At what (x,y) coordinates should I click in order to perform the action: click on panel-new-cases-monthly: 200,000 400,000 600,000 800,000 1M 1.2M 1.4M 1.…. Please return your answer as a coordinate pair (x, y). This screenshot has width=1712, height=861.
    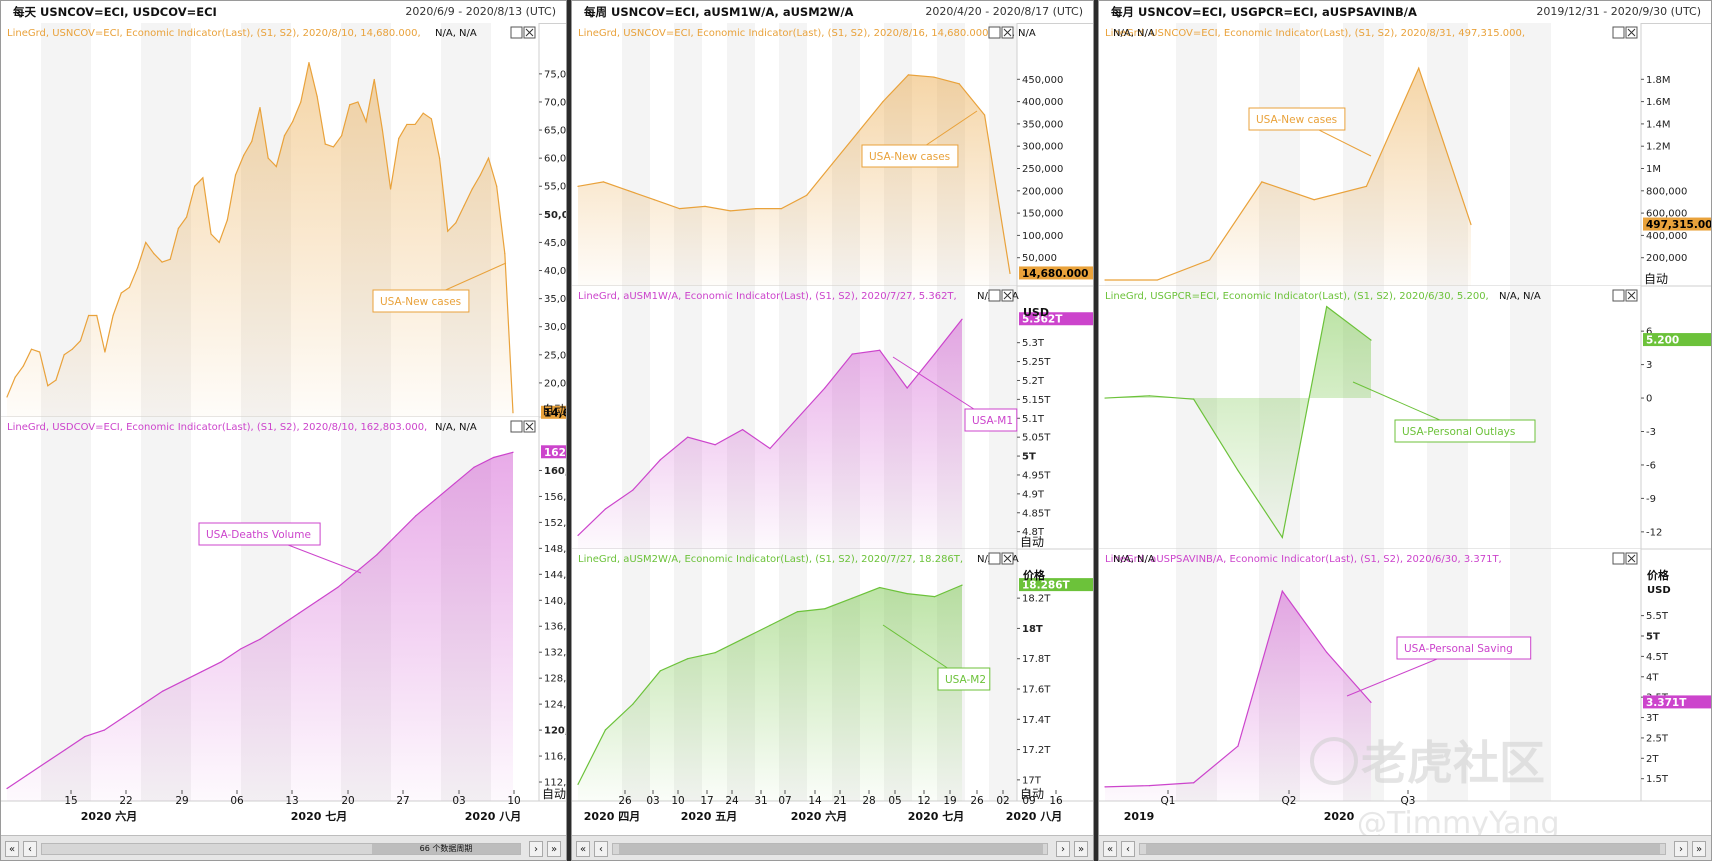
    Looking at the image, I should click on (1405, 155).